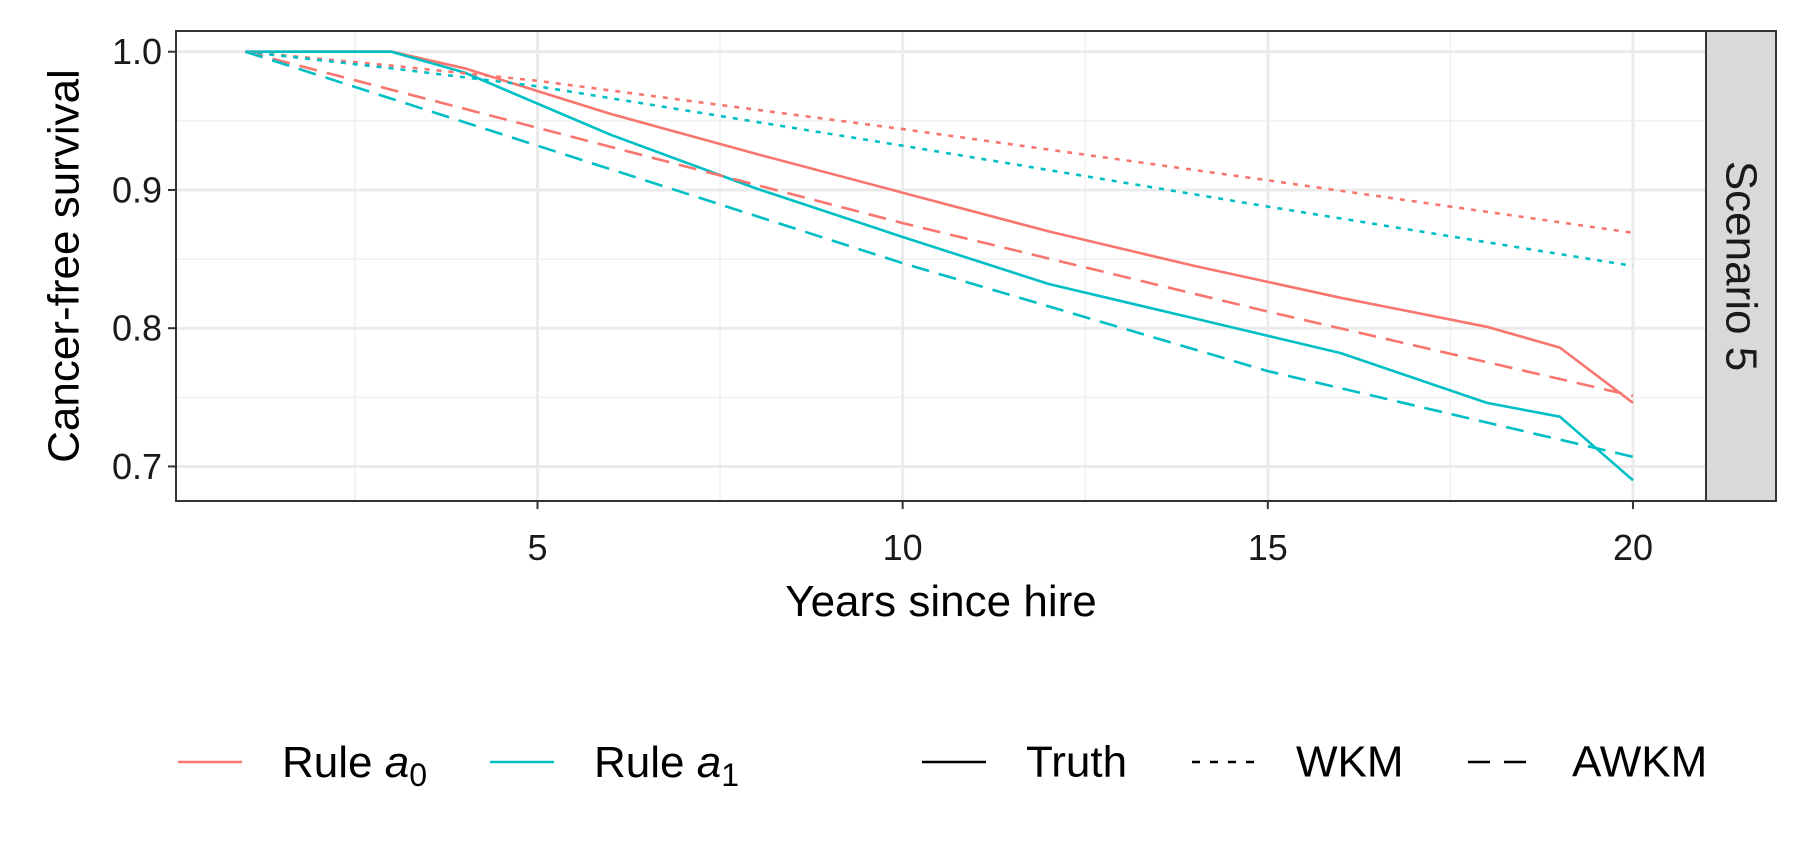 This screenshot has height=857, width=1800. What do you see at coordinates (137, 466) in the screenshot?
I see `y-tick-label: 0.7` at bounding box center [137, 466].